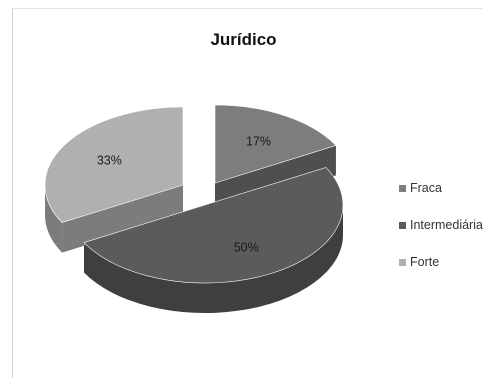  What do you see at coordinates (246, 247) in the screenshot?
I see `data-label-intermediaria: 50%` at bounding box center [246, 247].